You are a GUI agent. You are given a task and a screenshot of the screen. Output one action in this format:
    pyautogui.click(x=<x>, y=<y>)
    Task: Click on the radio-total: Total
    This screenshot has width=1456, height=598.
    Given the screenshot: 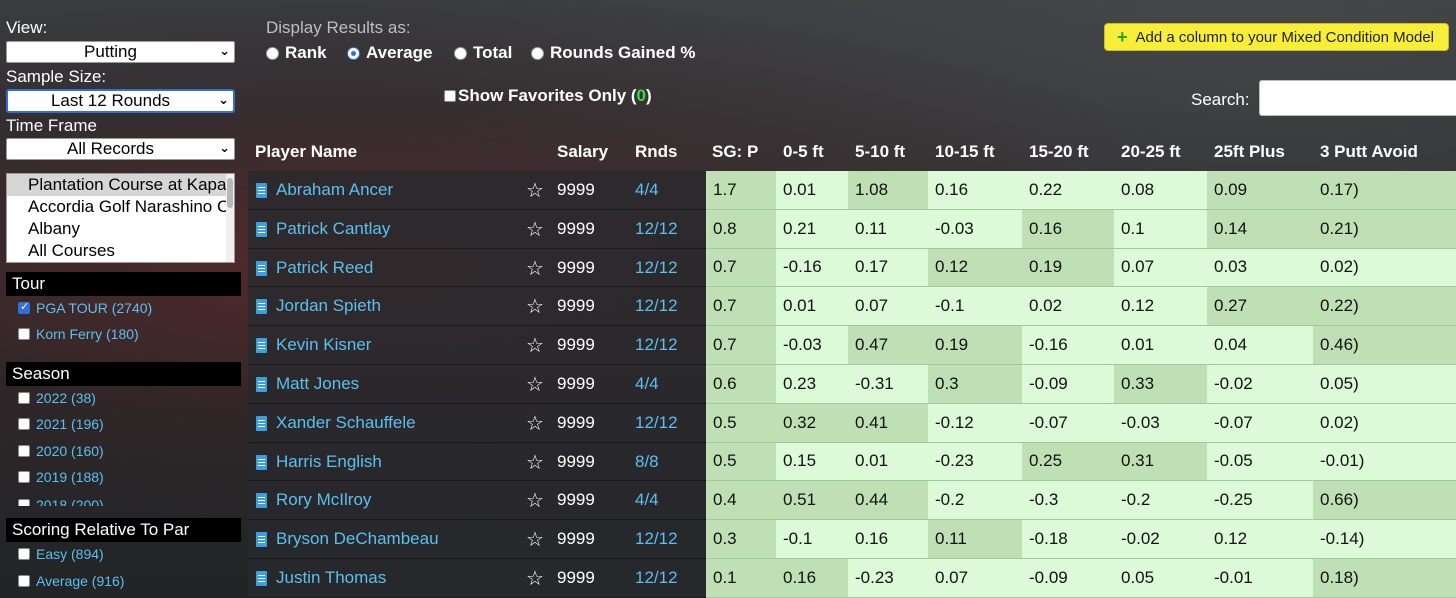 What is the action you would take?
    pyautogui.click(x=483, y=53)
    